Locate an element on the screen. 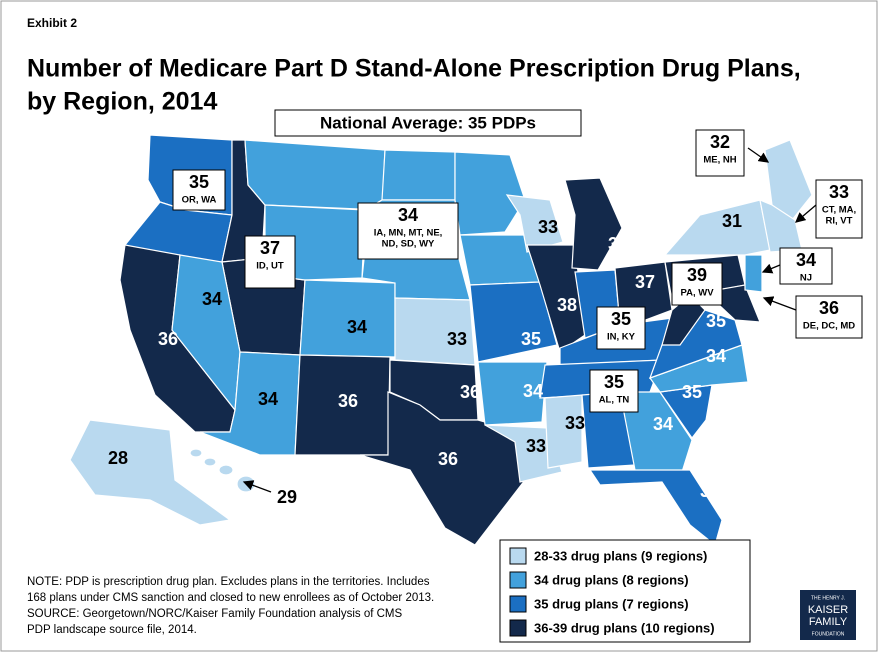 The image size is (878, 652). logo-line: KAISER is located at coordinates (828, 610).